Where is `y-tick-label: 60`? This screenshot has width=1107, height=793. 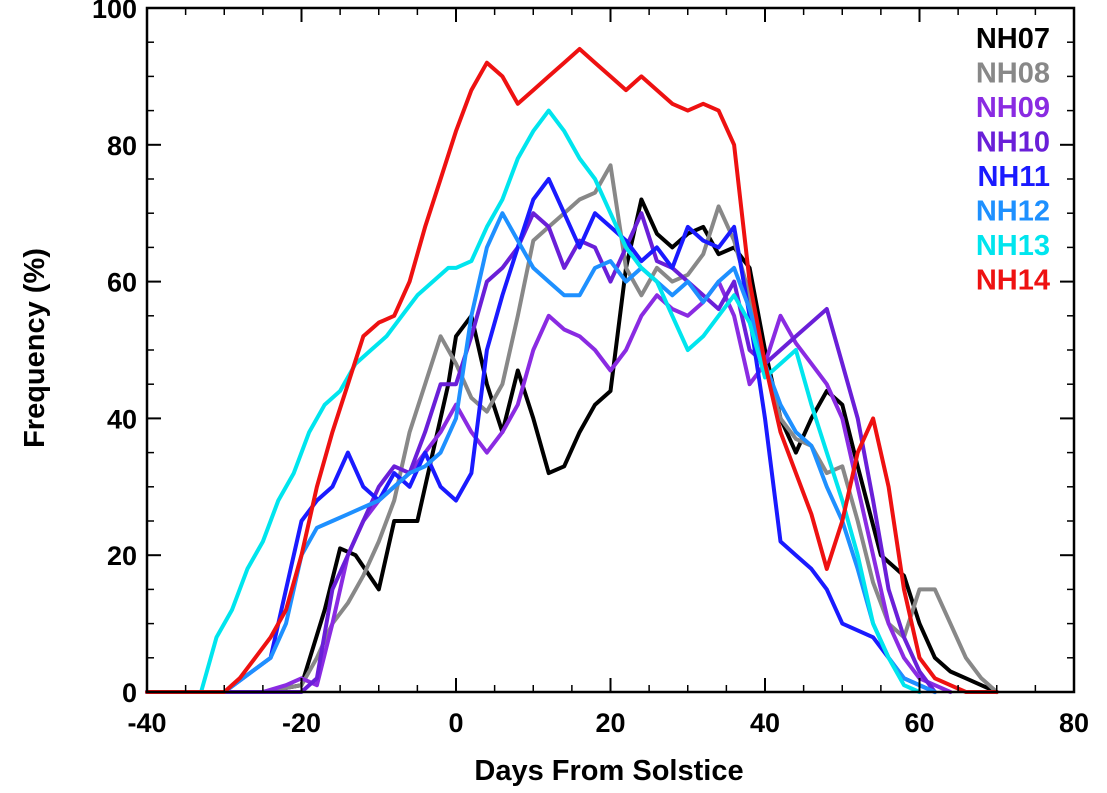 y-tick-label: 60 is located at coordinates (122, 283).